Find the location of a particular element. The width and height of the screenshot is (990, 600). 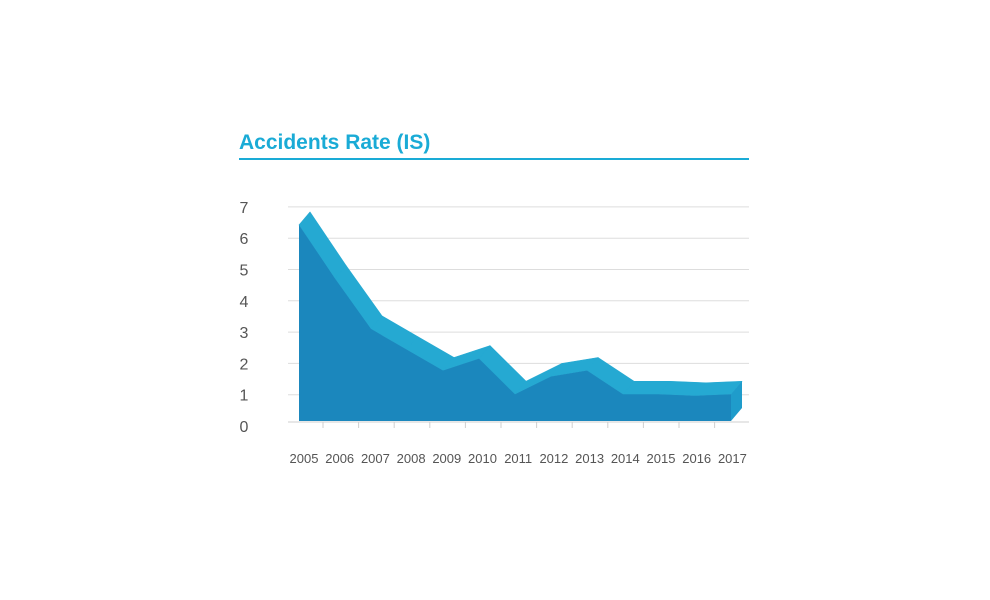

y-tick-label: 0 is located at coordinates (244, 427).